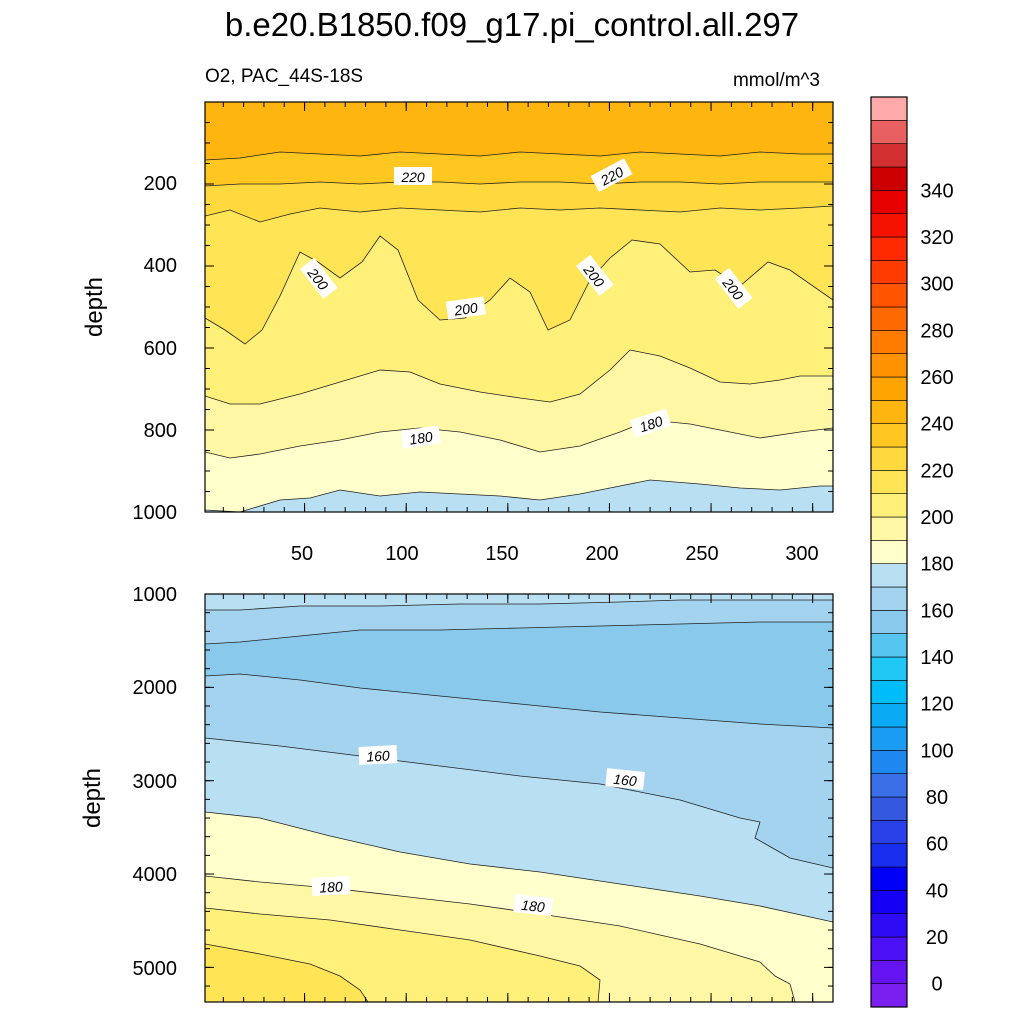  What do you see at coordinates (936, 751) in the screenshot?
I see `colorbar-label: 100` at bounding box center [936, 751].